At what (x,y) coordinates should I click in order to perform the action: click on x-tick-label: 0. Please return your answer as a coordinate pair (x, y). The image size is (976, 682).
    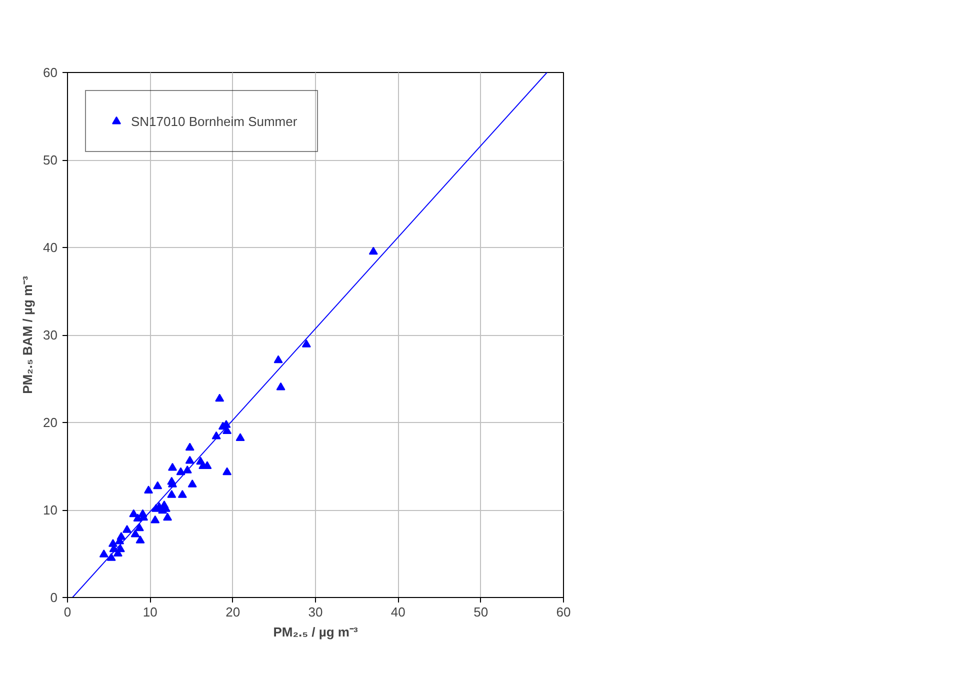
    Looking at the image, I should click on (68, 612).